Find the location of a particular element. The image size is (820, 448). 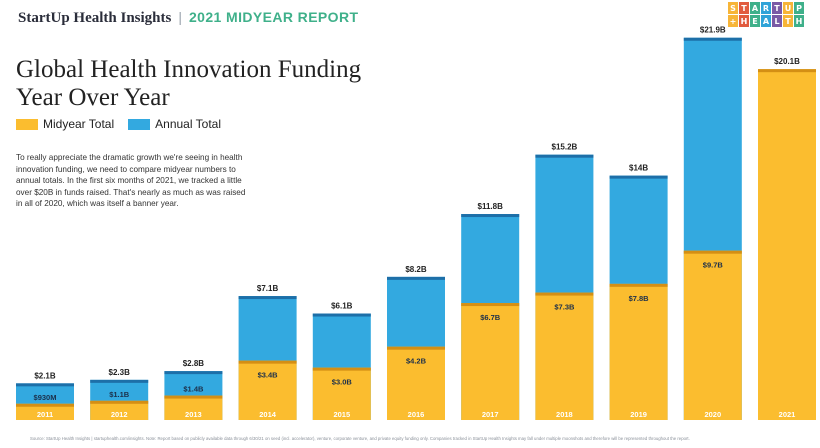

chart-title-line-1: Global Health Innovation Funding is located at coordinates (189, 69).